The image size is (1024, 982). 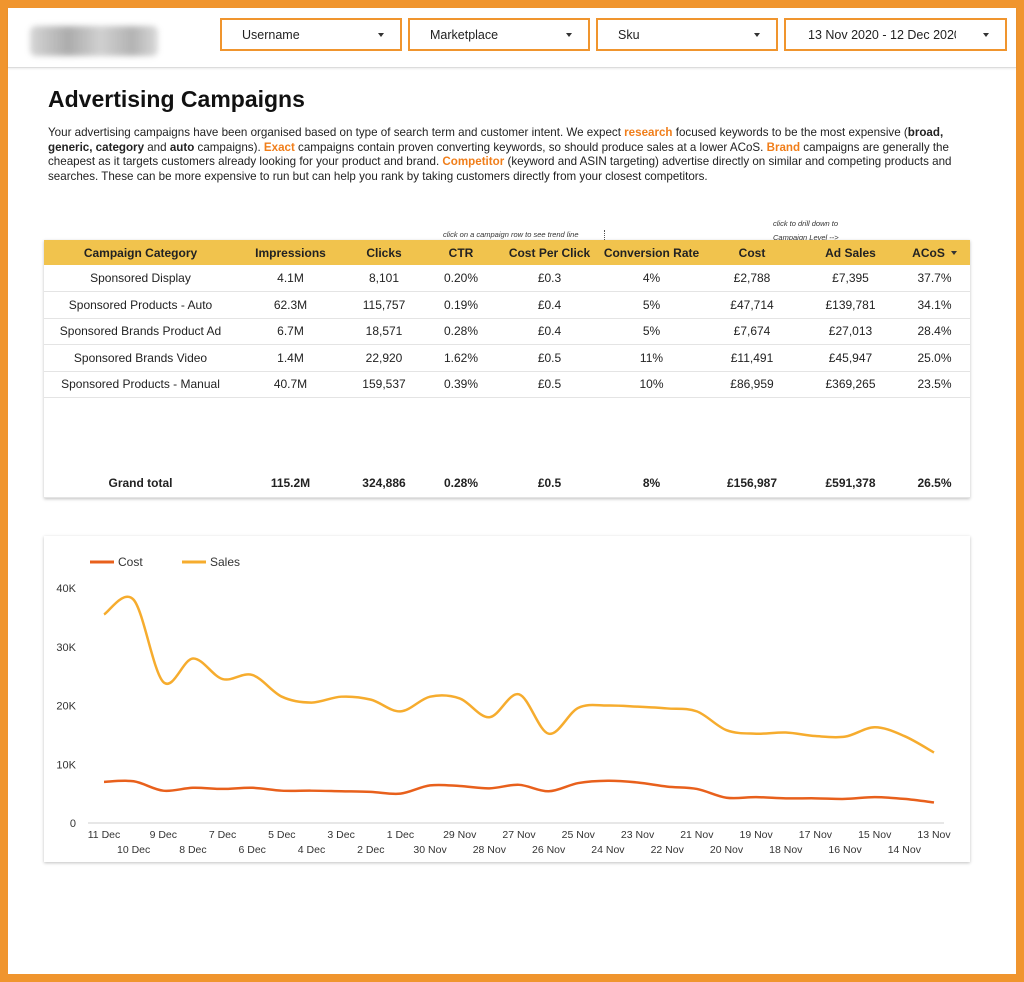 What do you see at coordinates (279, 147) in the screenshot?
I see `exact-highlight: Exact` at bounding box center [279, 147].